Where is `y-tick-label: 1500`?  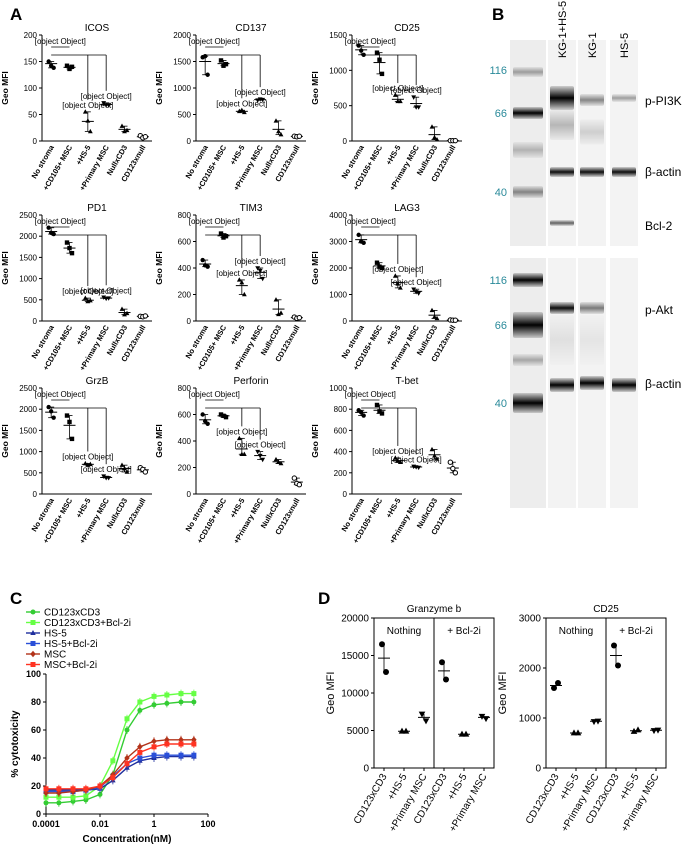 y-tick-label: 1500 is located at coordinates (182, 62).